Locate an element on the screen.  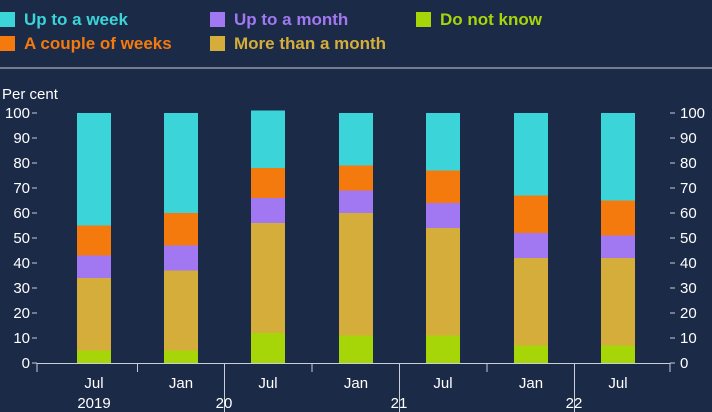
y-tick-left-50: 50 is located at coordinates (21, 238).